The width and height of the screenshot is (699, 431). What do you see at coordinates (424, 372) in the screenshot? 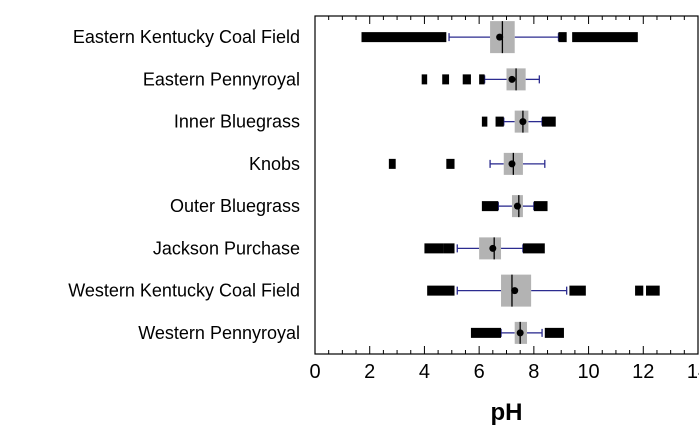
I see `x-tick-label: 4` at bounding box center [424, 372].